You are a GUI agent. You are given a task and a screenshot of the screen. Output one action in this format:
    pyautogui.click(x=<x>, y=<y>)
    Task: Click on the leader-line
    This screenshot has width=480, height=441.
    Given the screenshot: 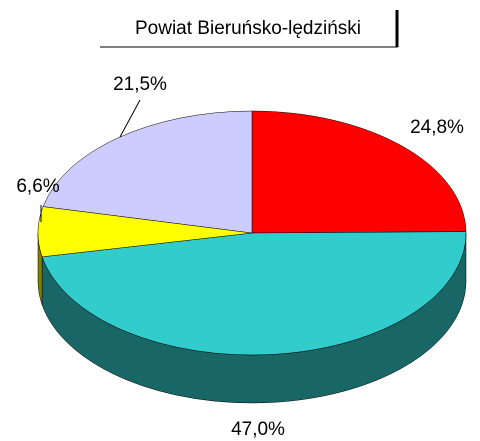 What is the action you would take?
    pyautogui.click(x=130, y=118)
    